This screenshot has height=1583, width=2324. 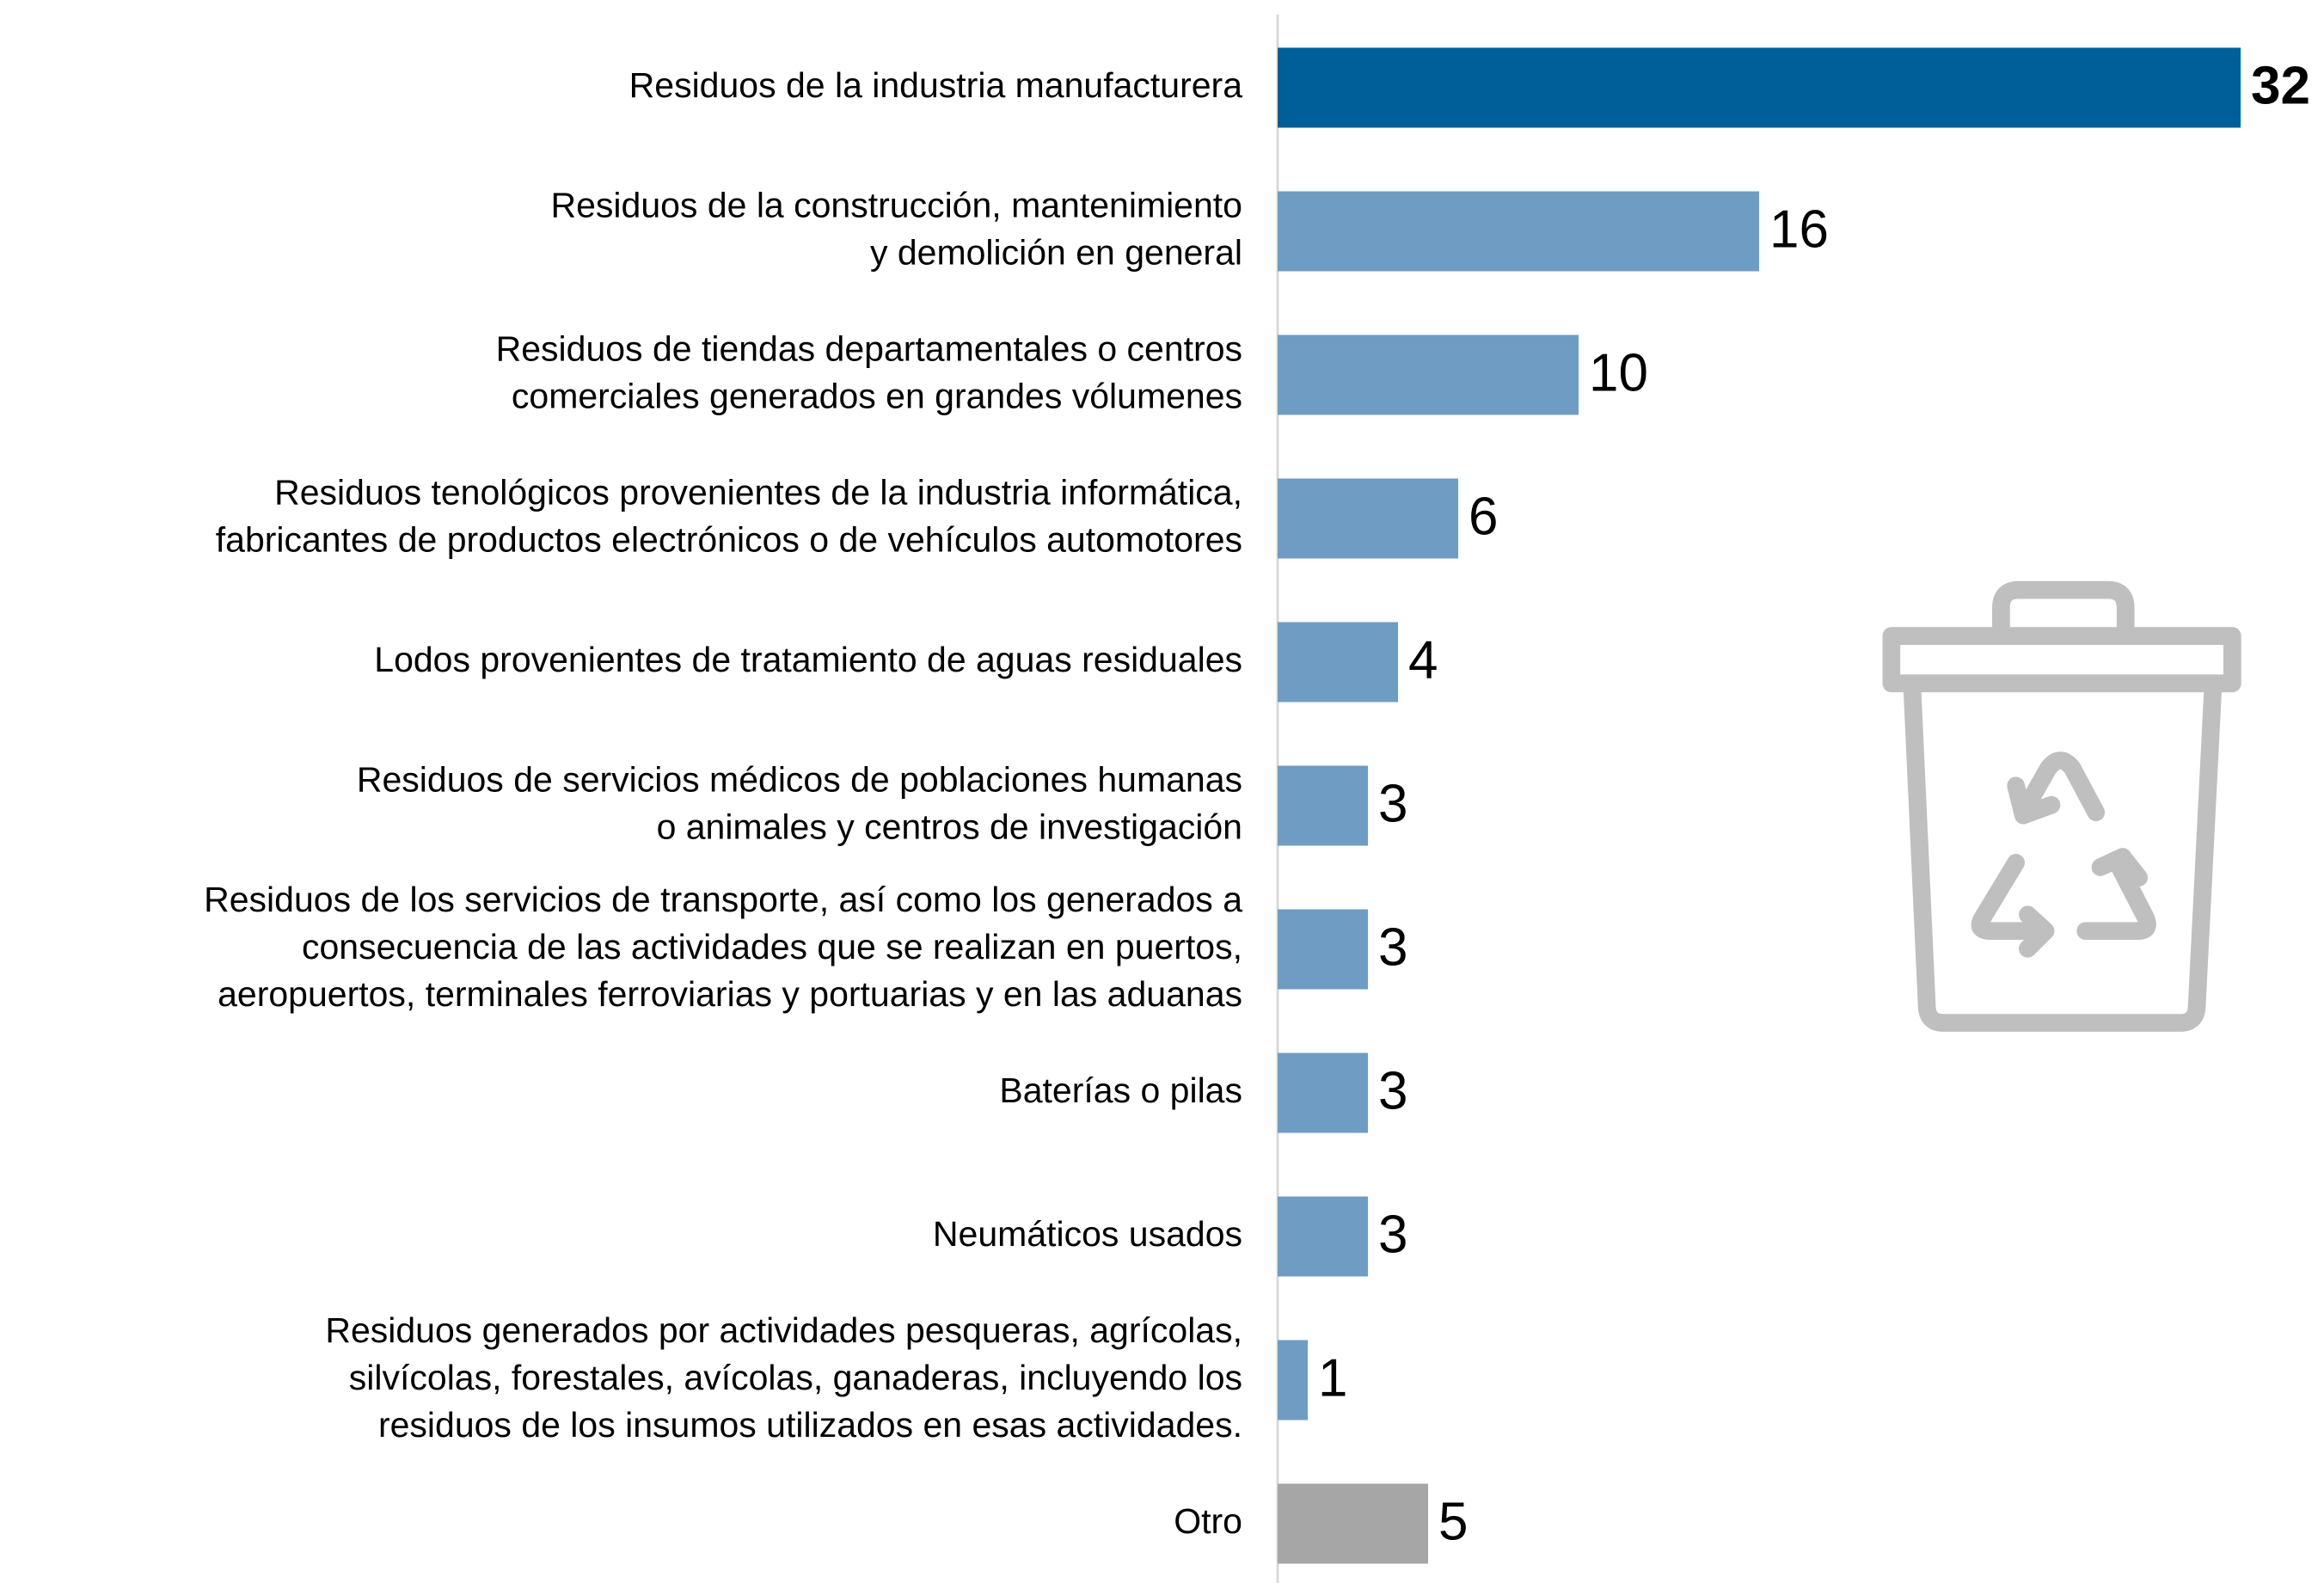 What do you see at coordinates (1799, 229) in the screenshot?
I see `value-label: 16` at bounding box center [1799, 229].